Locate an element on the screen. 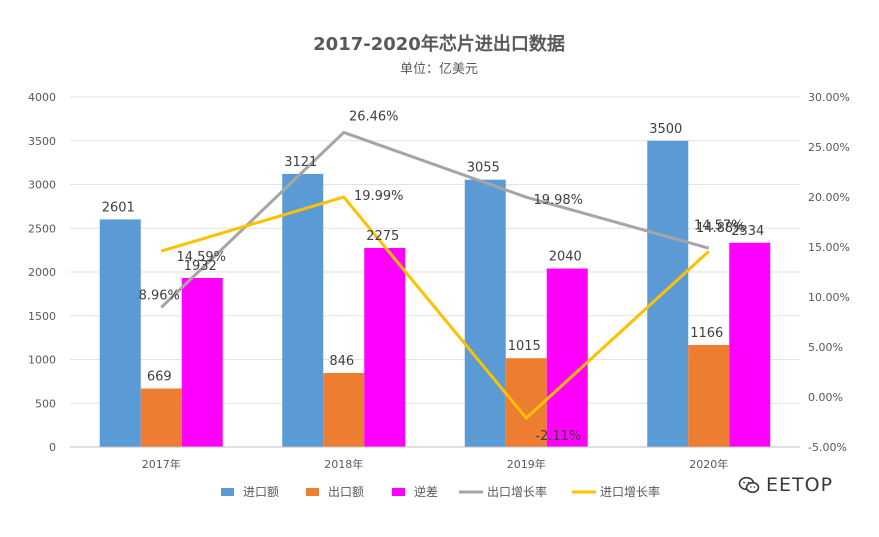  y-tick-label: 0 is located at coordinates (52, 447).